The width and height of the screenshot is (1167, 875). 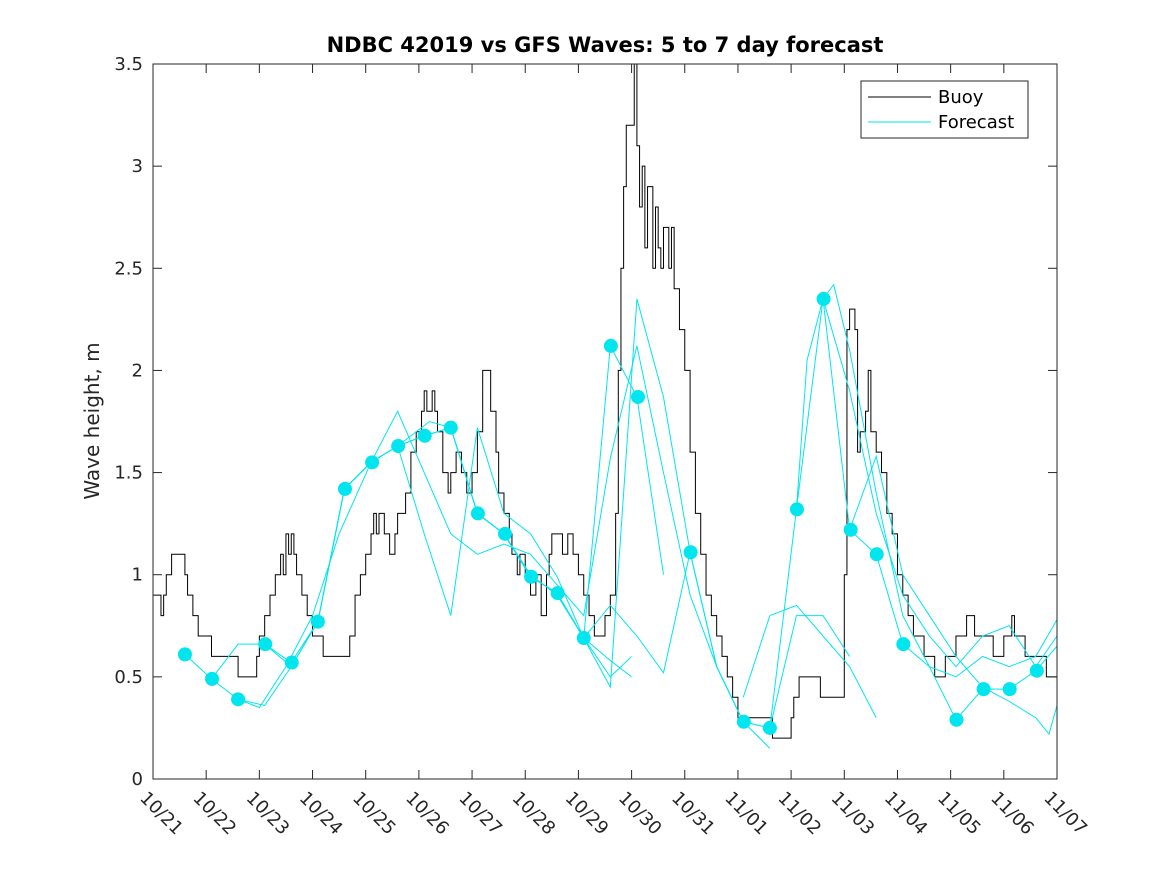 What do you see at coordinates (128, 473) in the screenshot?
I see `y-tick-label: 1.5` at bounding box center [128, 473].